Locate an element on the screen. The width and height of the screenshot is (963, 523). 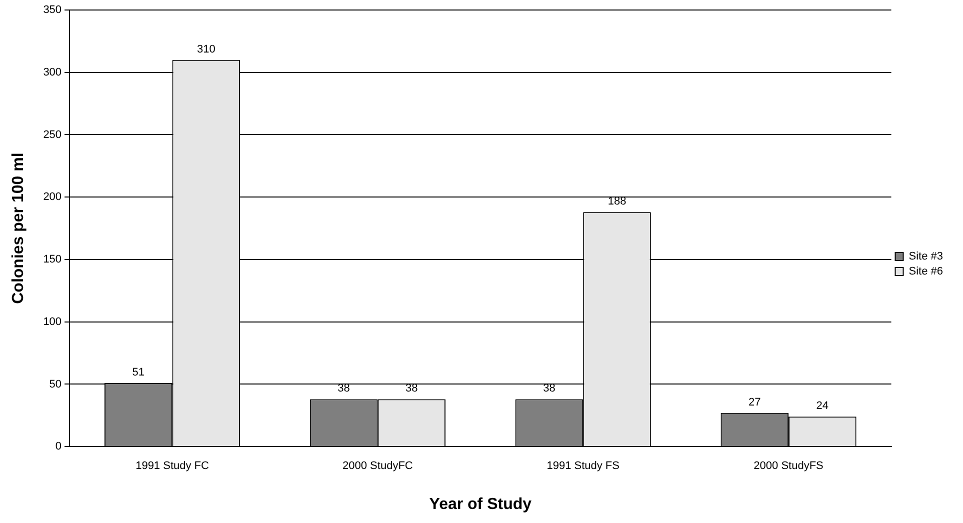
legend-label: Site #3 is located at coordinates (926, 256).